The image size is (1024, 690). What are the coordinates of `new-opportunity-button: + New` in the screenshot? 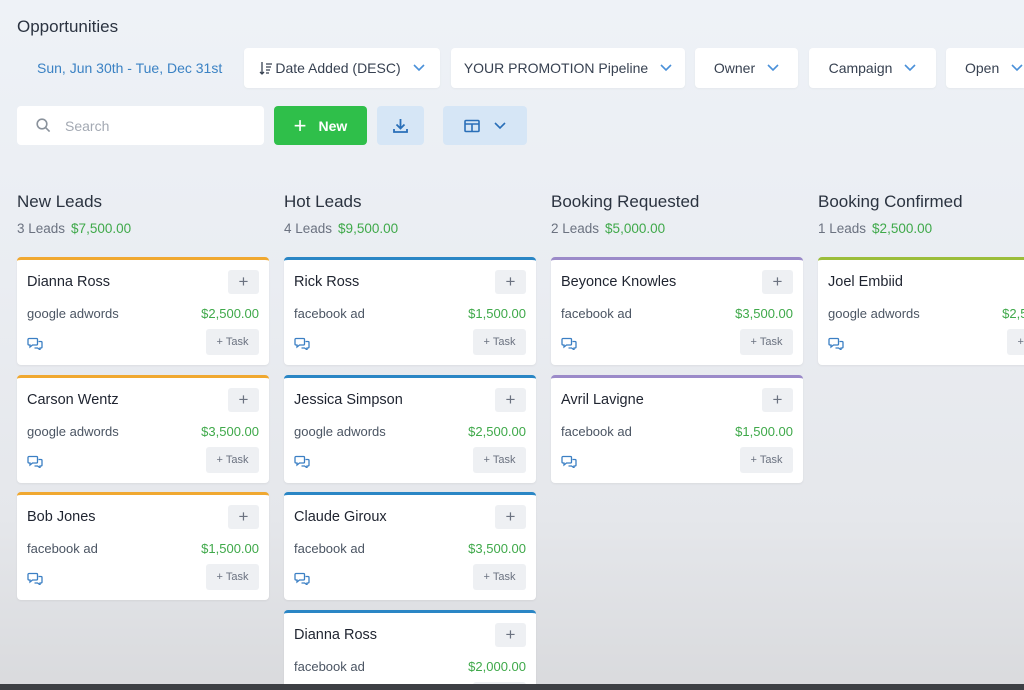 It's located at (320, 125).